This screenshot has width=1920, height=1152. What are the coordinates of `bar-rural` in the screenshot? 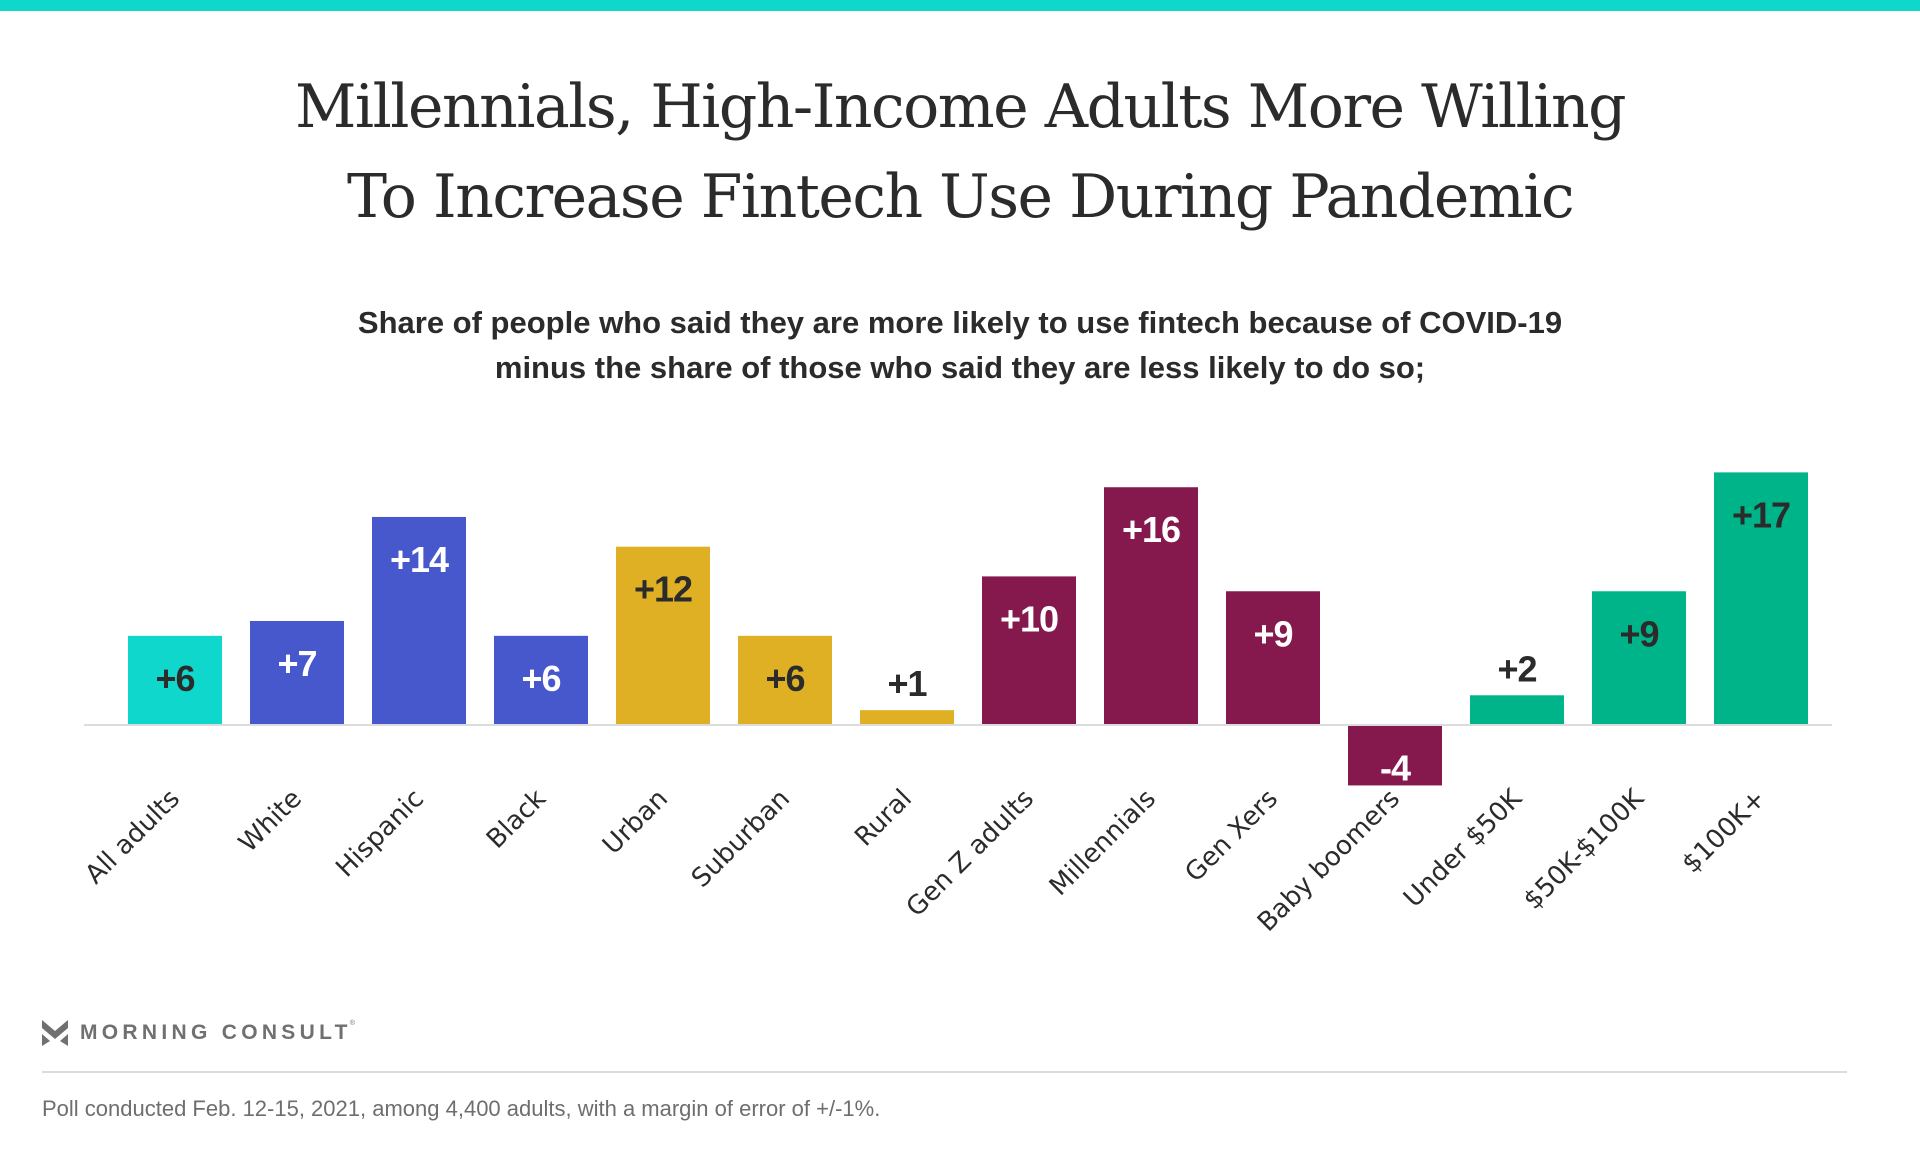 It's located at (907, 717).